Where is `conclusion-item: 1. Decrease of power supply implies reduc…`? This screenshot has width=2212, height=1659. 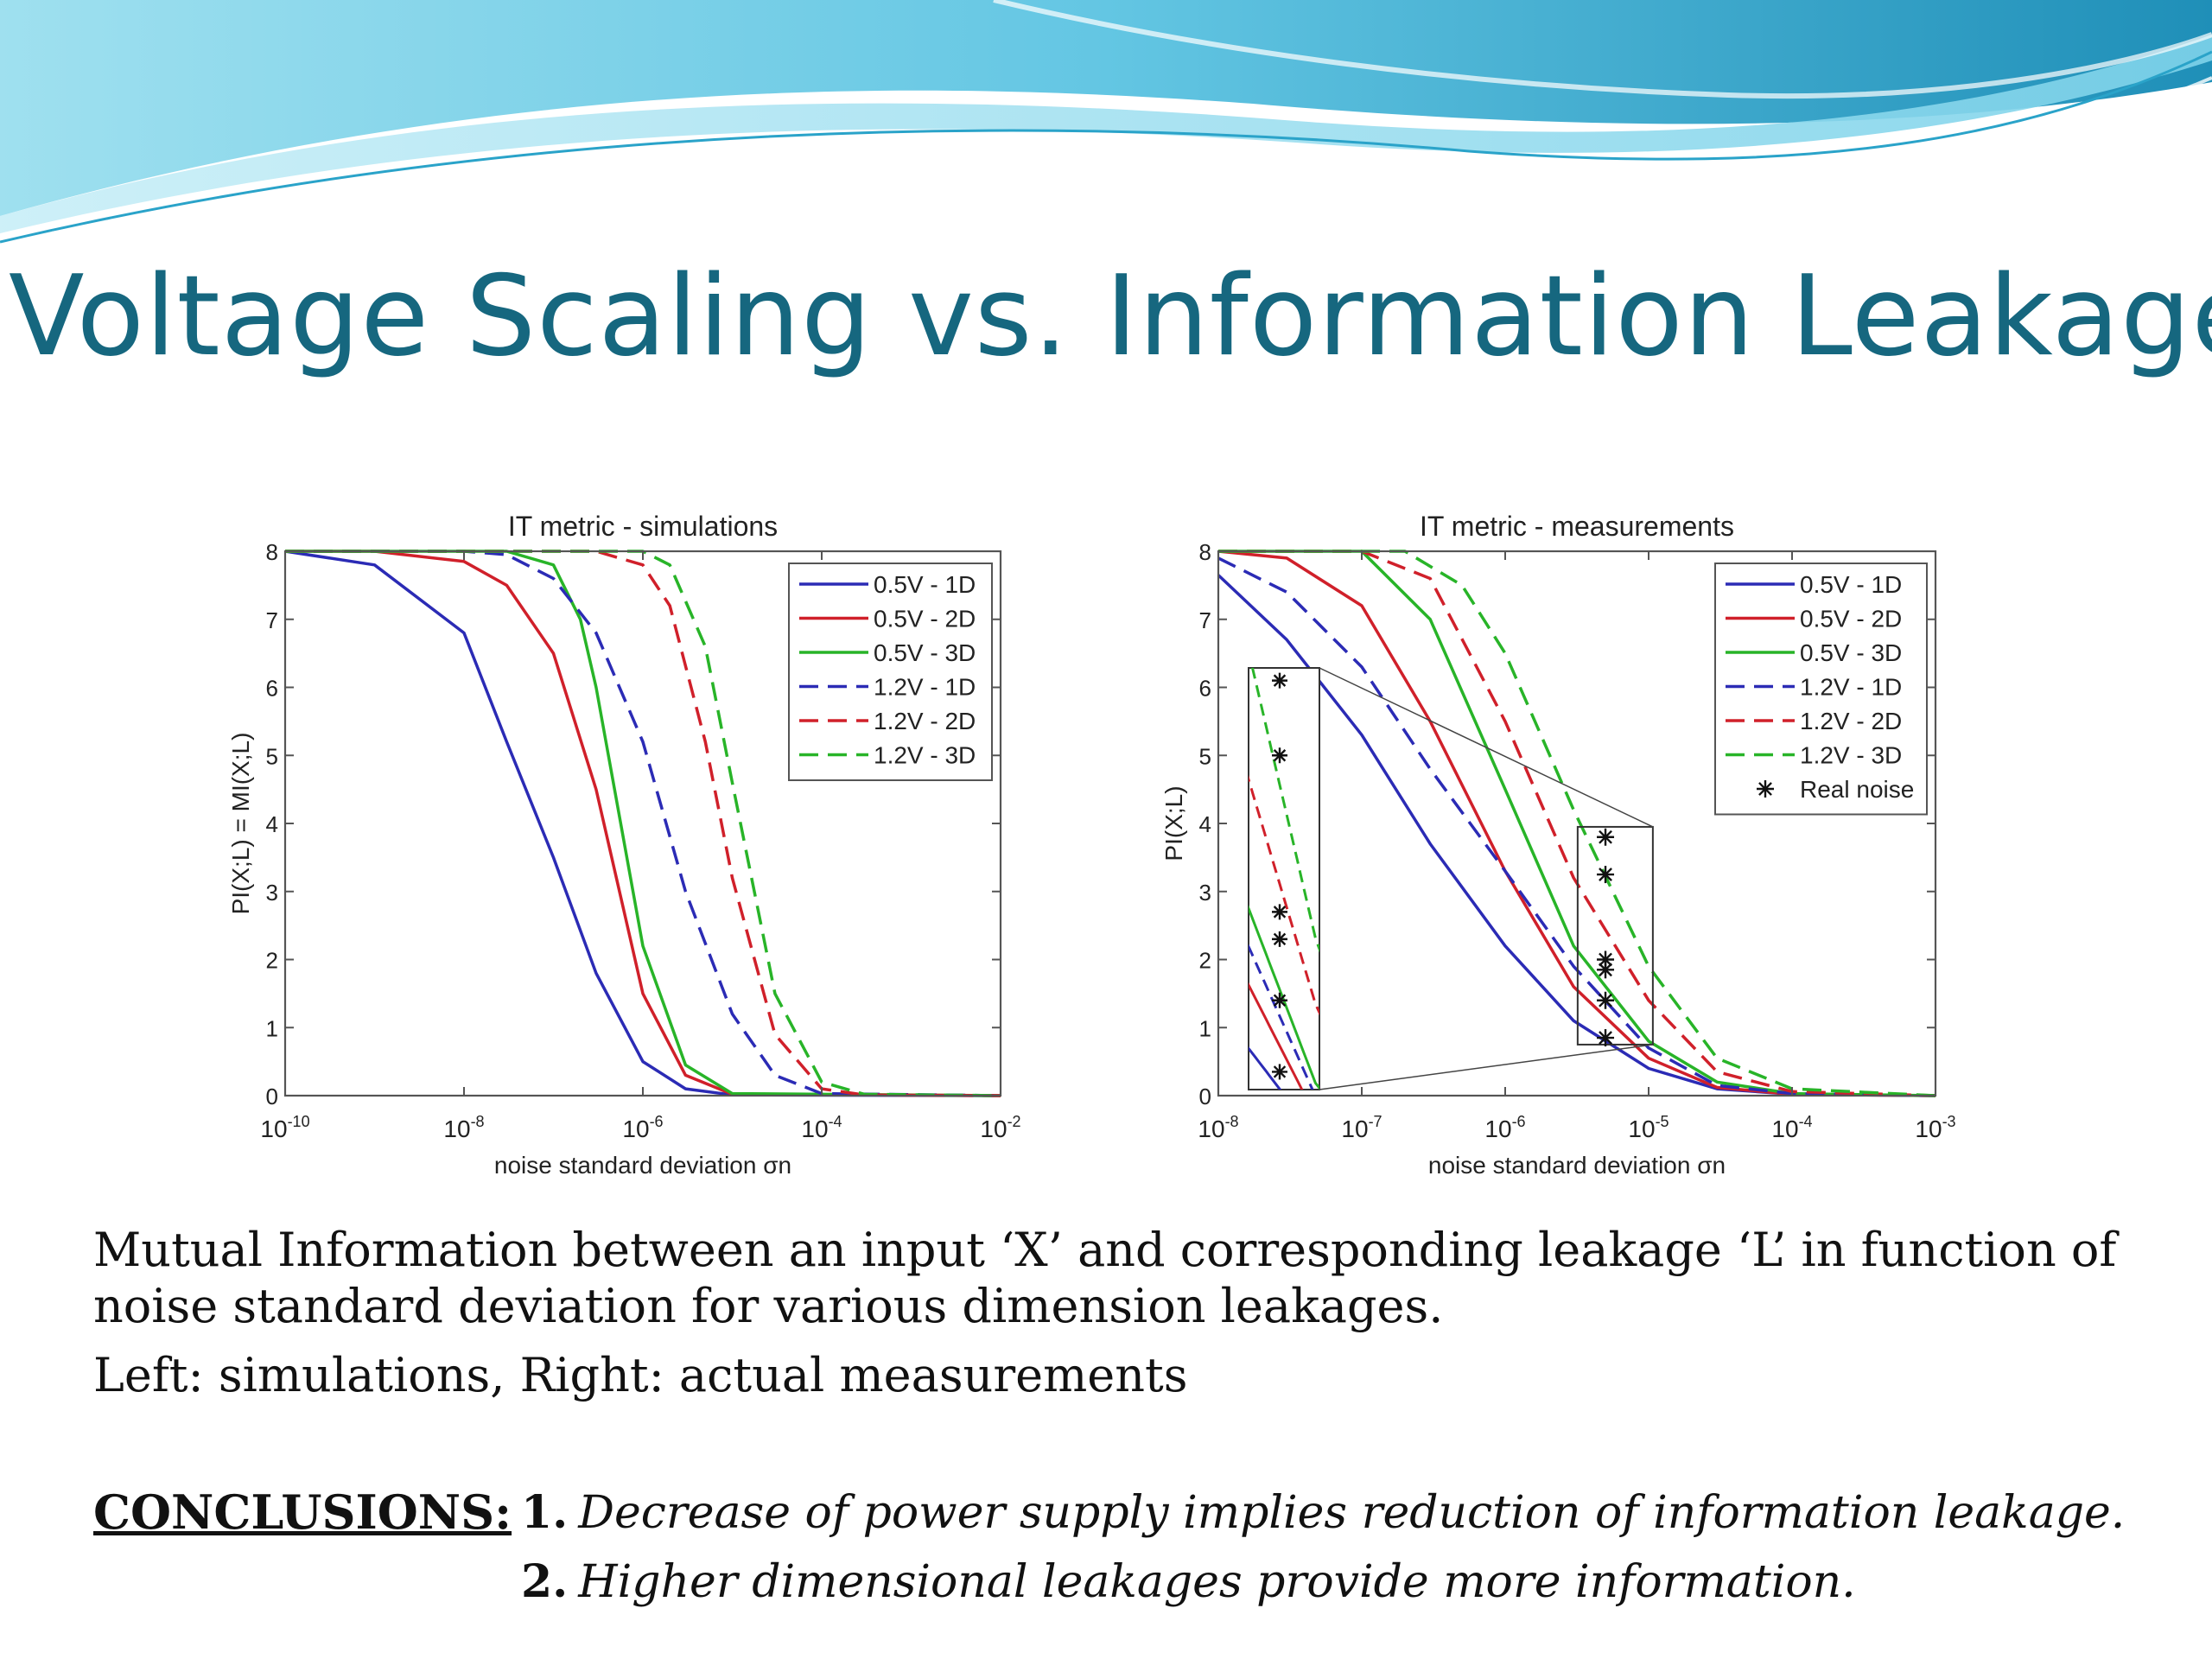 conclusion-item: 1. Decrease of power supply implies reduc… is located at coordinates (1323, 1512).